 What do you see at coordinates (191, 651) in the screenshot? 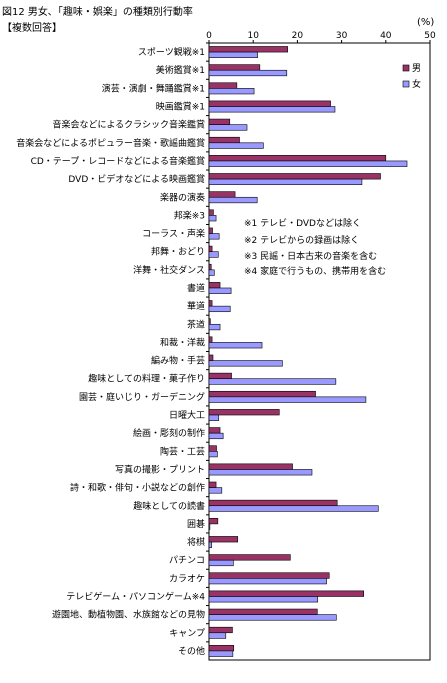
I see `category-label: その他` at bounding box center [191, 651].